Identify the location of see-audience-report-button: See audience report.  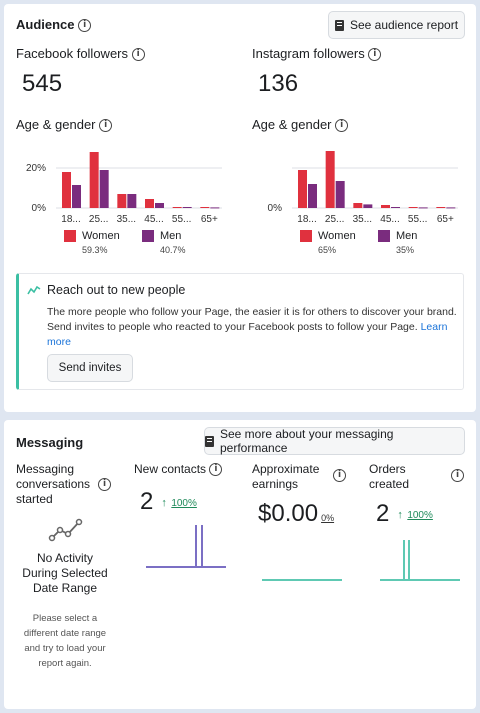
(396, 25).